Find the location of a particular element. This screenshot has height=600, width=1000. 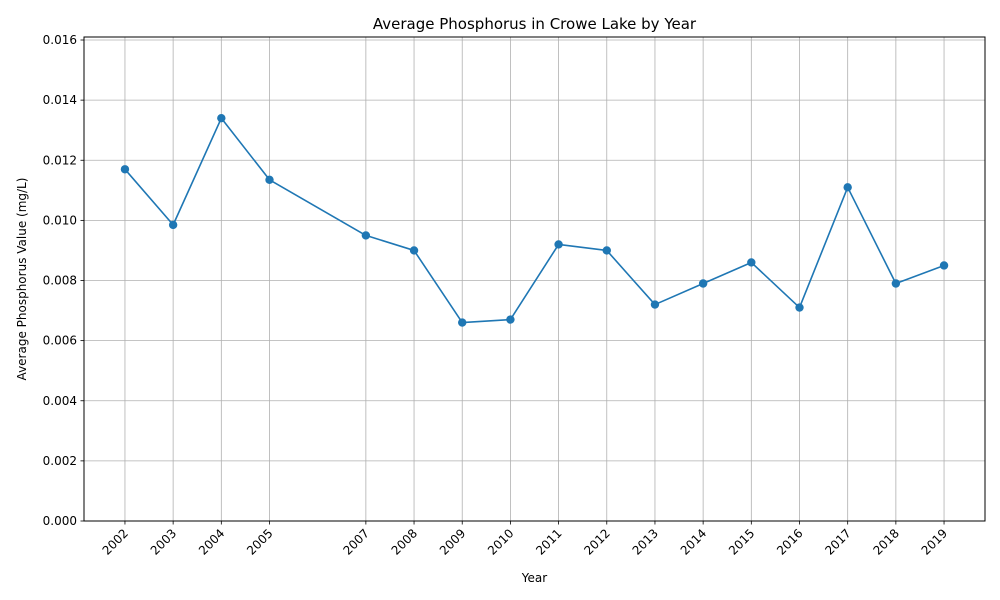

x-tick-label: 2018 is located at coordinates (885, 541).